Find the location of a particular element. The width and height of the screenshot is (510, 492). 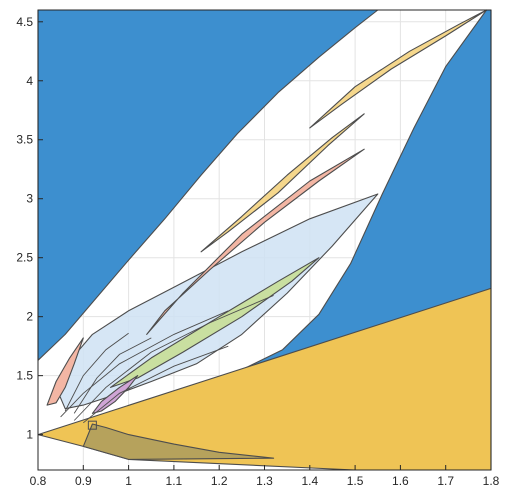

x-tick-label: 0.9 is located at coordinates (83, 481).